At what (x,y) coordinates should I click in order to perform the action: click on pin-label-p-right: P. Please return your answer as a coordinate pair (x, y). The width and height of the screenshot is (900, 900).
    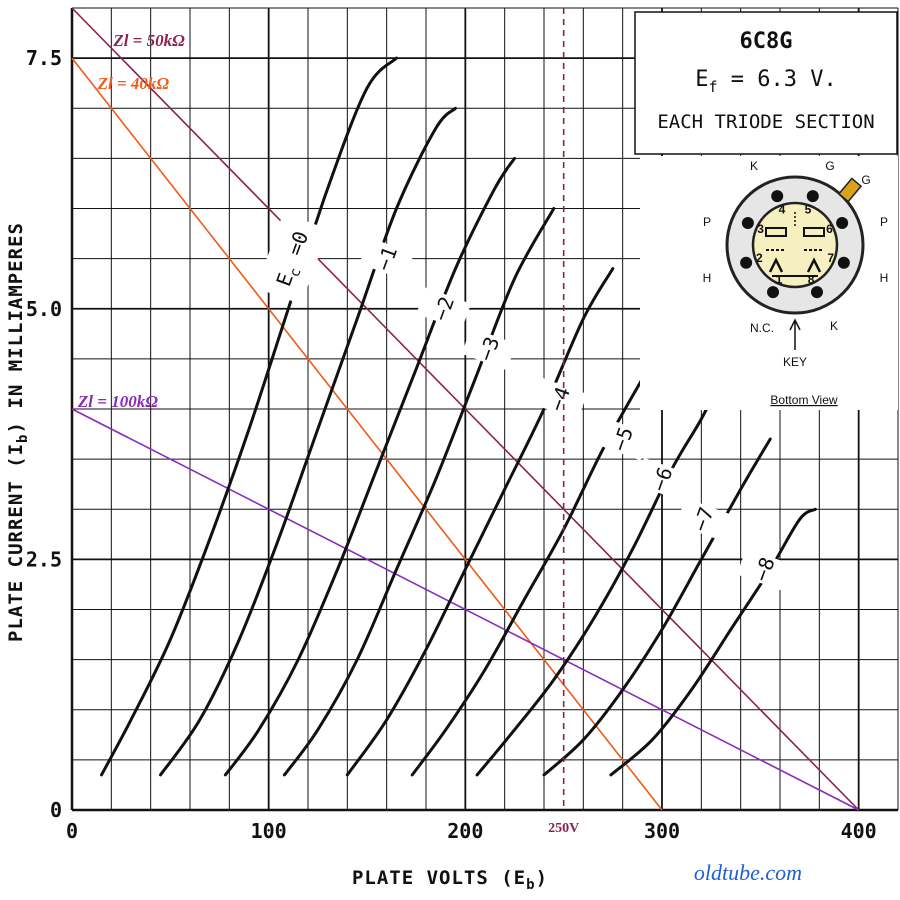
    Looking at the image, I should click on (884, 222).